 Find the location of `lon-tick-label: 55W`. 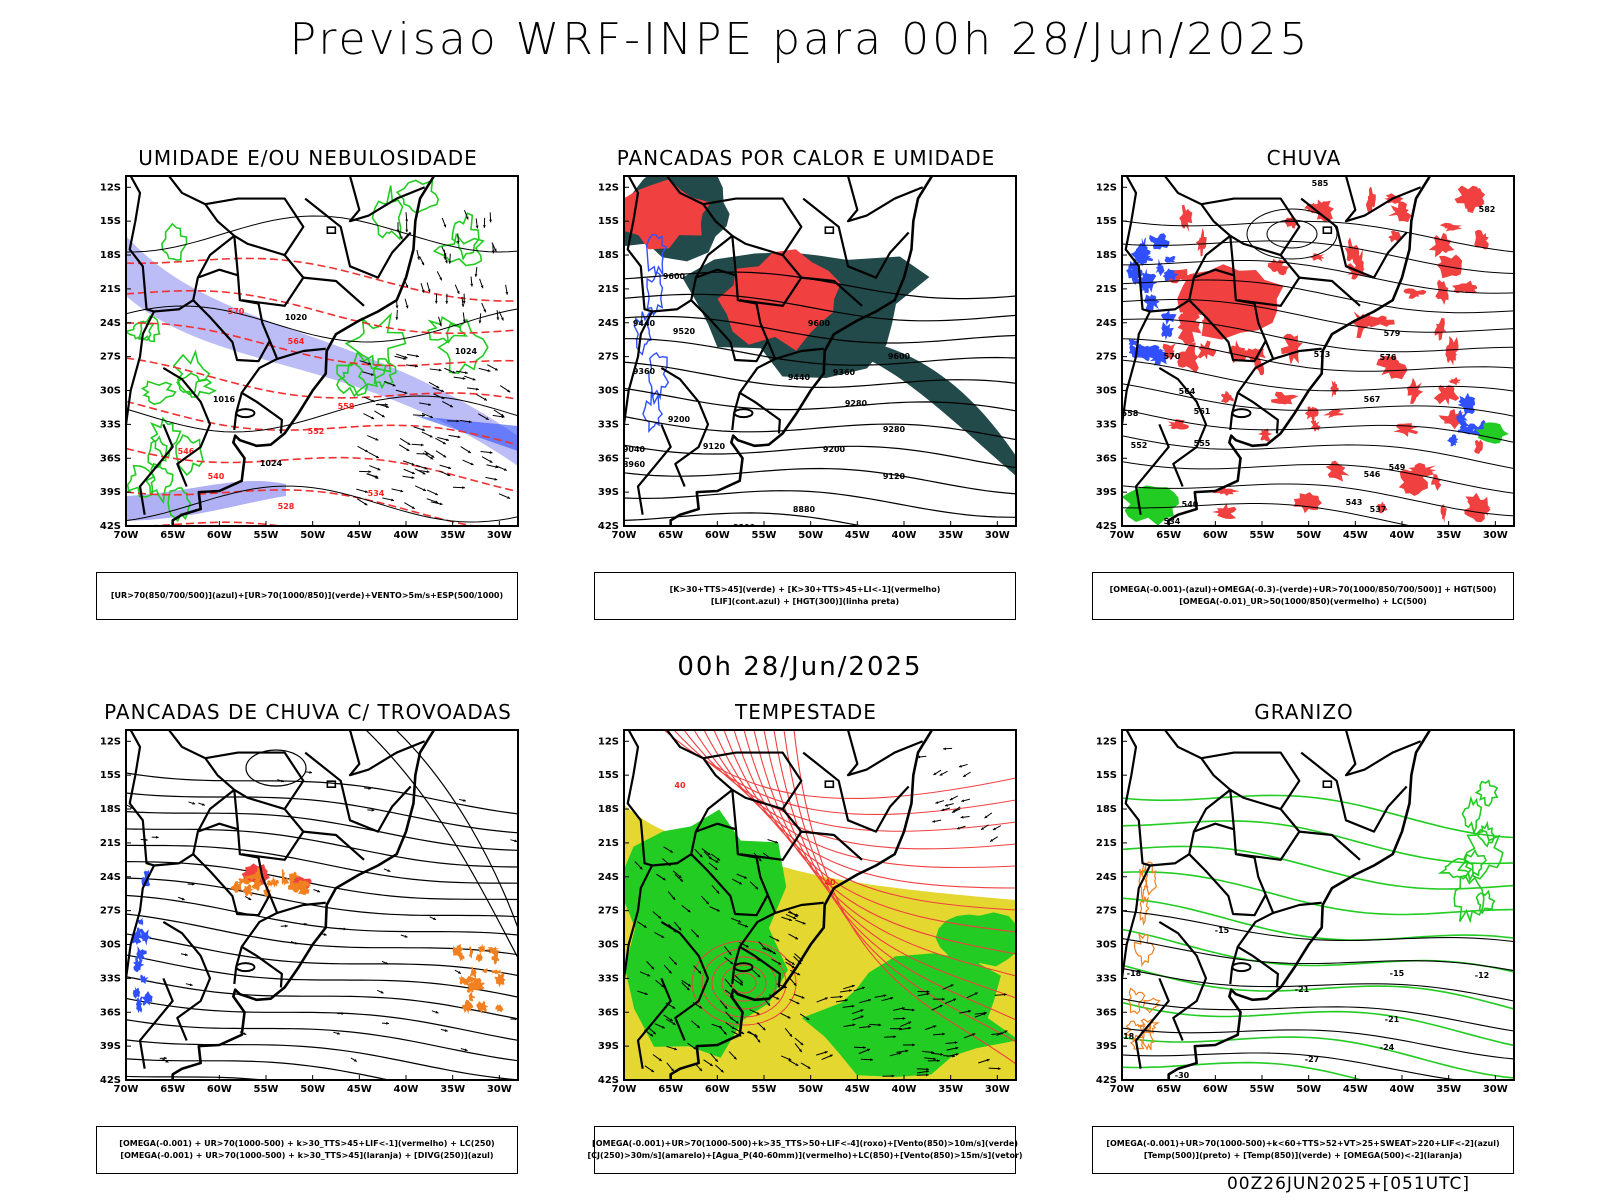

lon-tick-label: 55W is located at coordinates (764, 1089).